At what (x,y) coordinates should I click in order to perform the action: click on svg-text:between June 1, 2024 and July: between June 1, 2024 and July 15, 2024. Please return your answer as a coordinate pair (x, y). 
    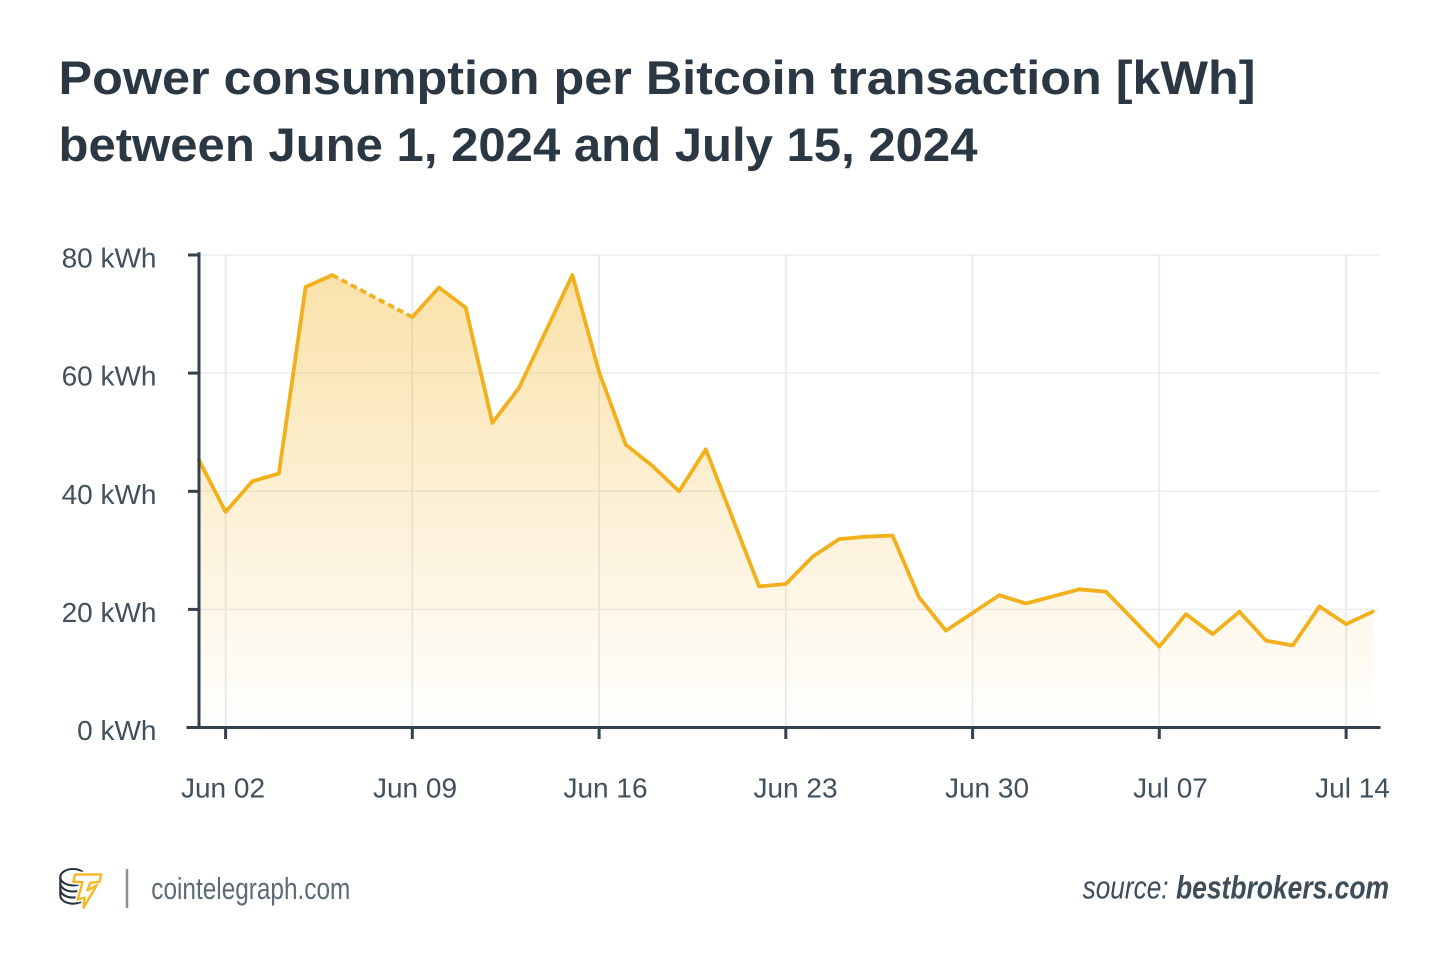
    Looking at the image, I should click on (519, 145).